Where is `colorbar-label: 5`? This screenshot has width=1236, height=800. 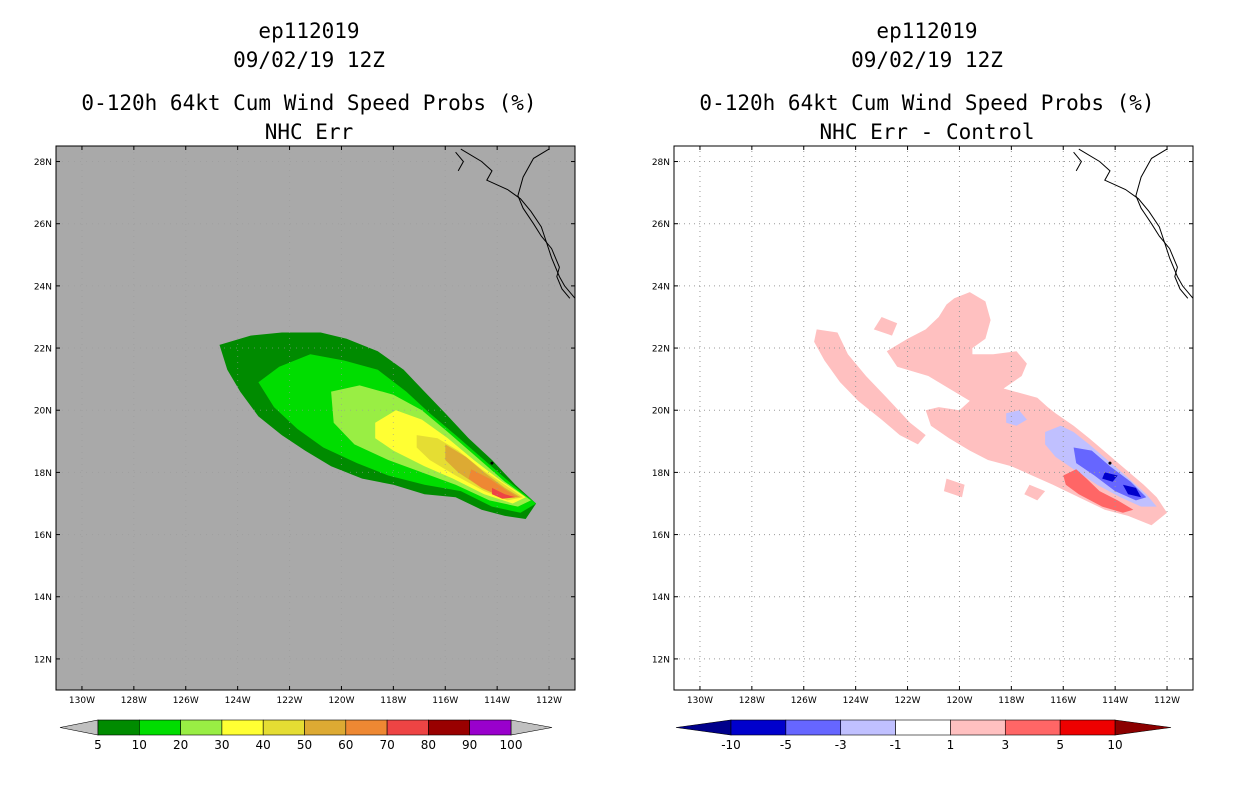
colorbar-label: 5 is located at coordinates (1060, 745).